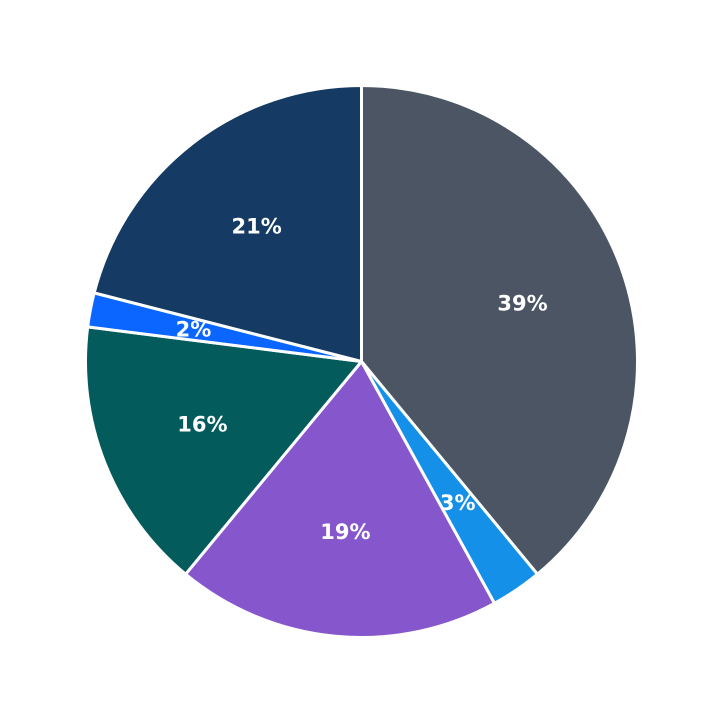 This screenshot has width=723, height=723. Describe the element at coordinates (202, 424) in the screenshot. I see `slice-label-3: 16%` at that location.